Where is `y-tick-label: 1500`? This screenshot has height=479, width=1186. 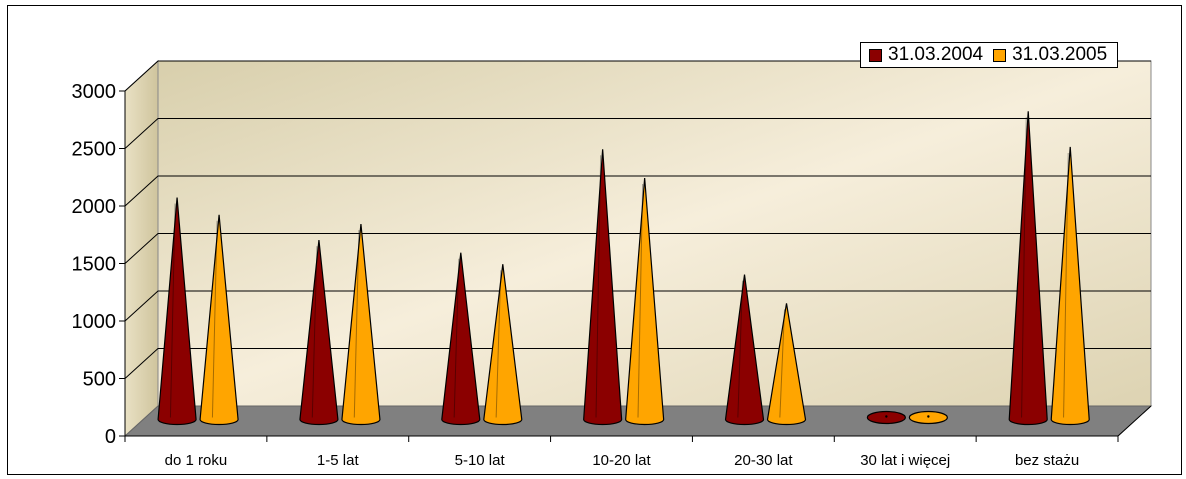 y-tick-label: 1500 is located at coordinates (94, 265).